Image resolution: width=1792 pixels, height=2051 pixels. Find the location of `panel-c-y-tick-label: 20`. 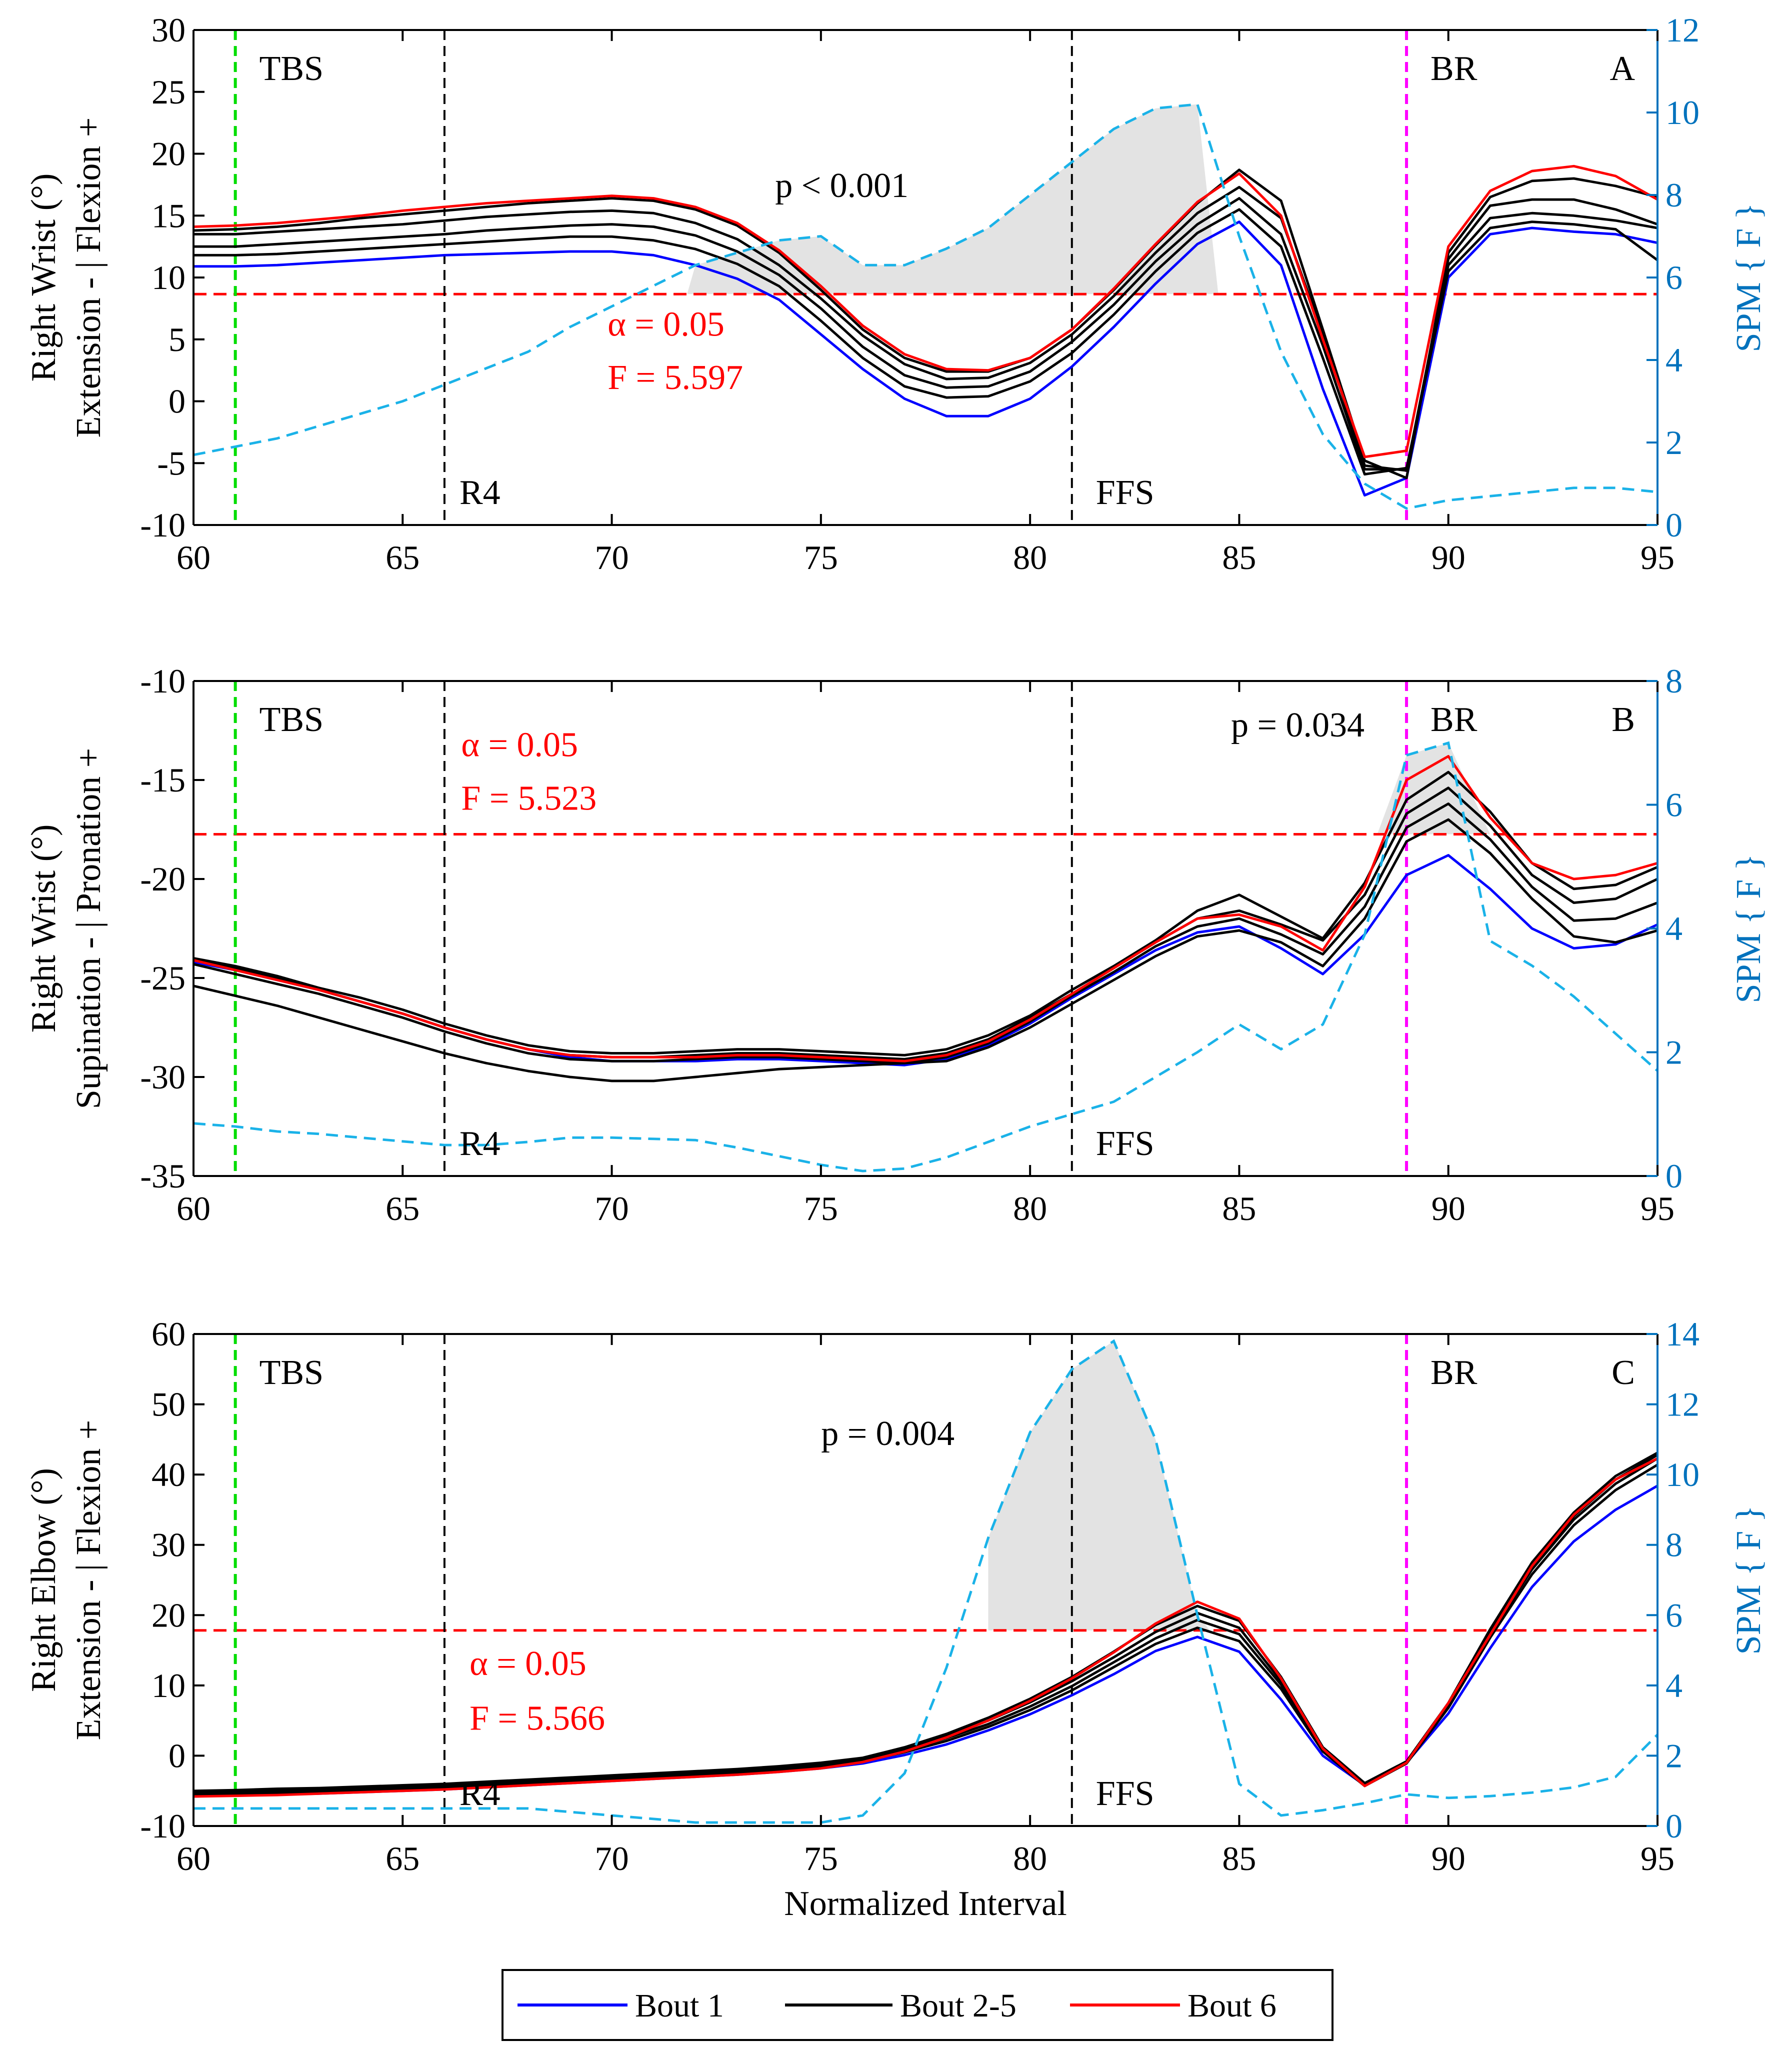

panel-c-y-tick-label: 20 is located at coordinates (169, 1615).